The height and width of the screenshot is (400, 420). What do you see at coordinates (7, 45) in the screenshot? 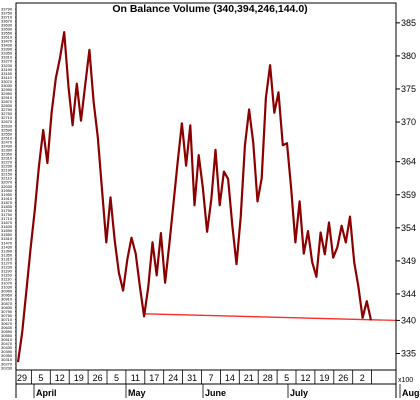
I see `left-scale-tick-label: 33430` at bounding box center [7, 45].